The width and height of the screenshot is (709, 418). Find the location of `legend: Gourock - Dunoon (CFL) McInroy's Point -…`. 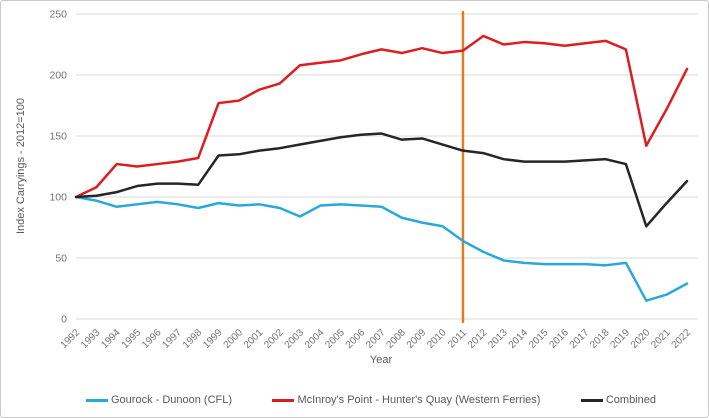

legend: Gourock - Dunoon (CFL) McInroy's Point -… is located at coordinates (371, 400).